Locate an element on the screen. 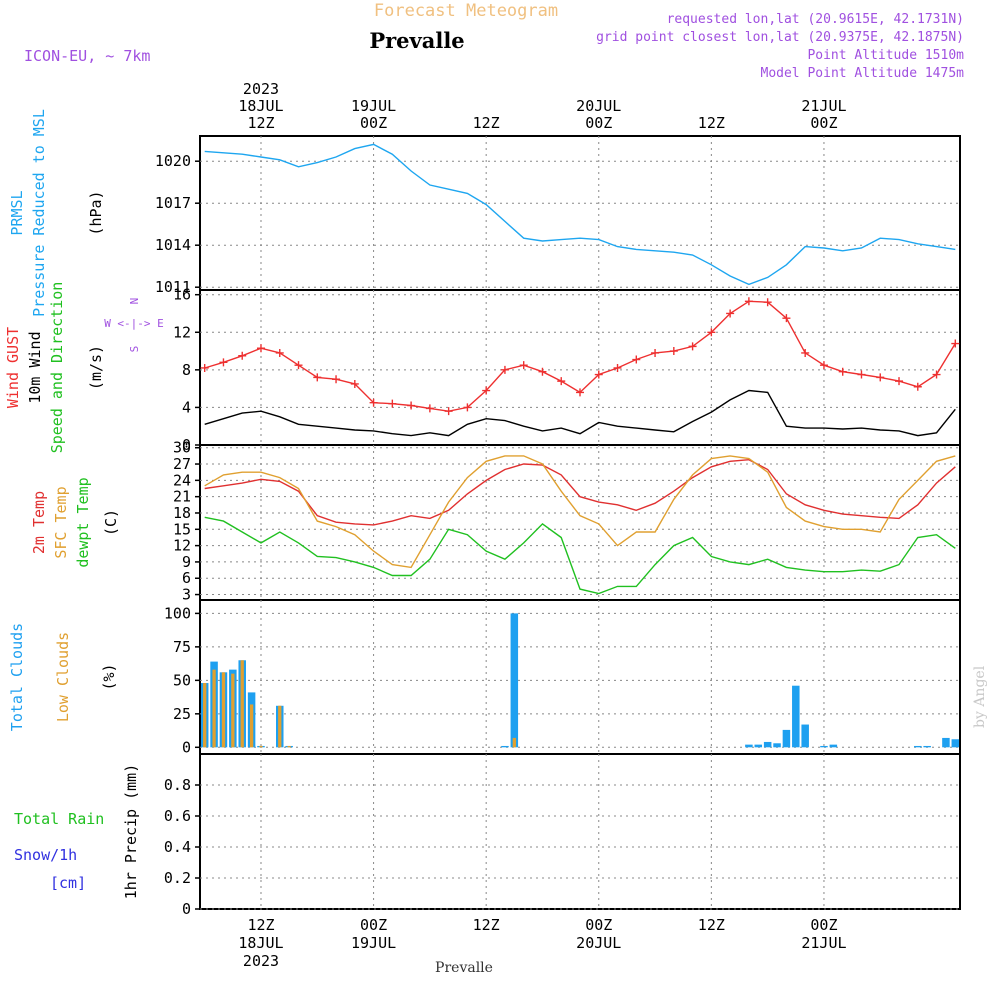 The image size is (1000, 1000). y-tick-label: 30 is located at coordinates (182, 448).